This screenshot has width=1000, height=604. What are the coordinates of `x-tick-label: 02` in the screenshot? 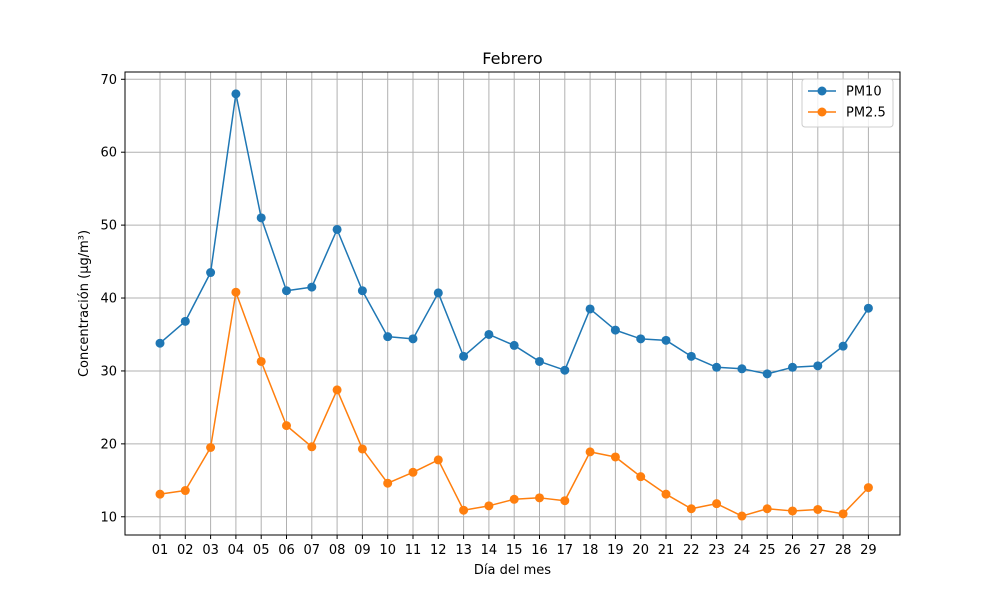 It's located at (185, 550).